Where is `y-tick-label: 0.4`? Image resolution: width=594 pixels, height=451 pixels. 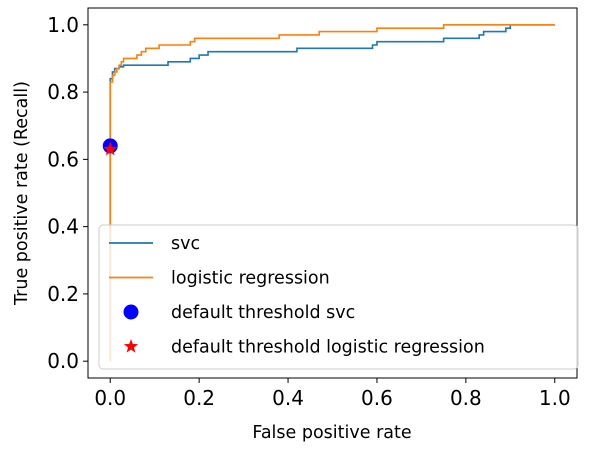 y-tick-label: 0.4 is located at coordinates (63, 227).